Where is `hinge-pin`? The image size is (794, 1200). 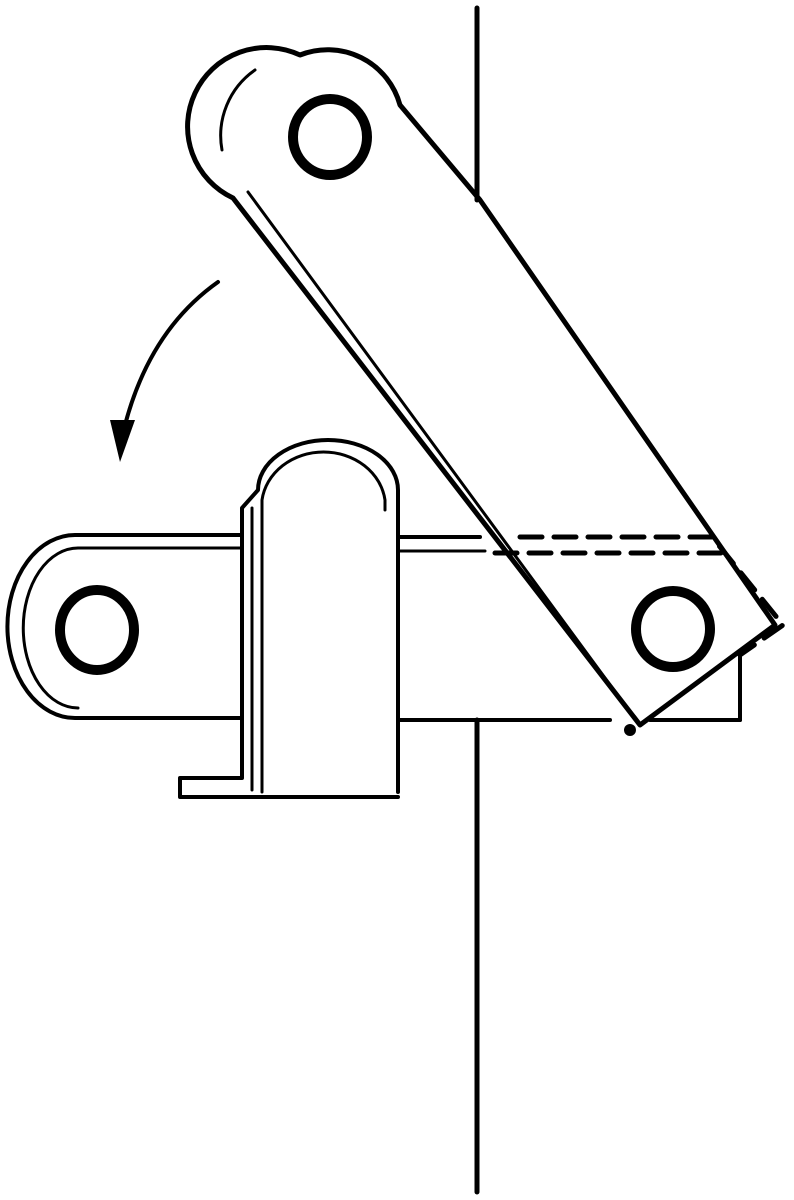
hinge-pin is located at coordinates (289, 618).